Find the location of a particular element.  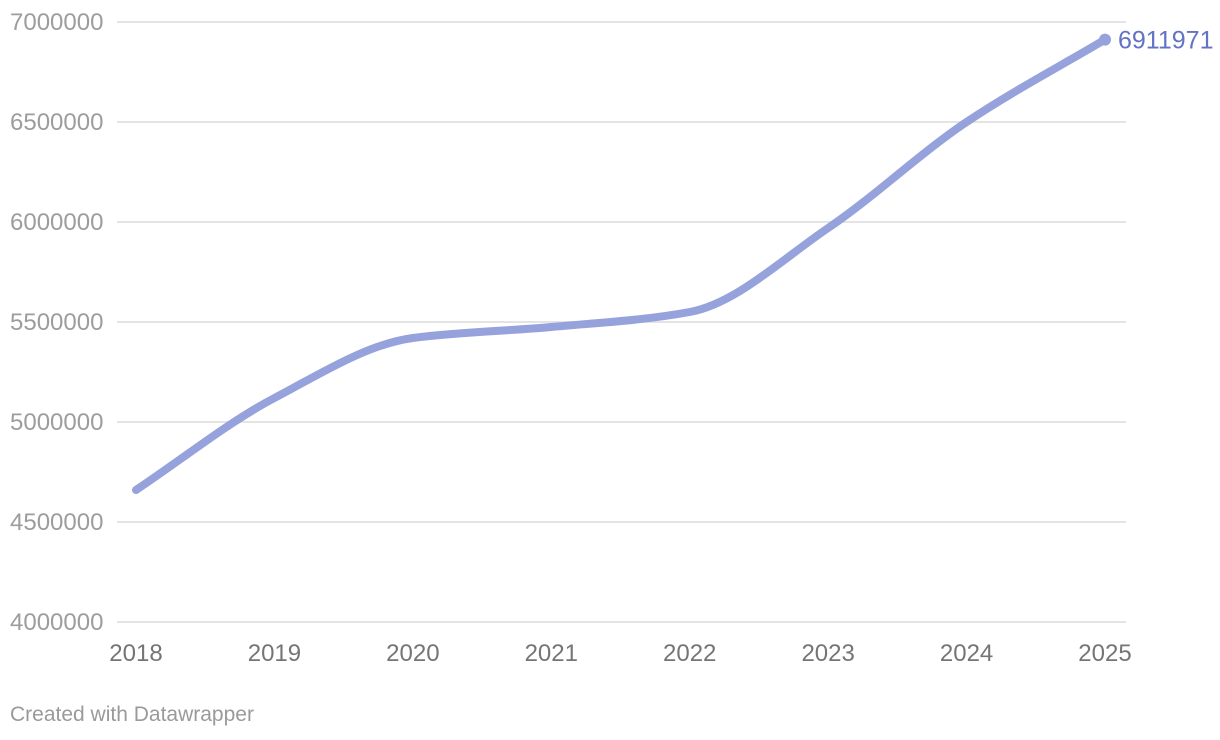

end-value-label: 6911971 is located at coordinates (1165, 41).